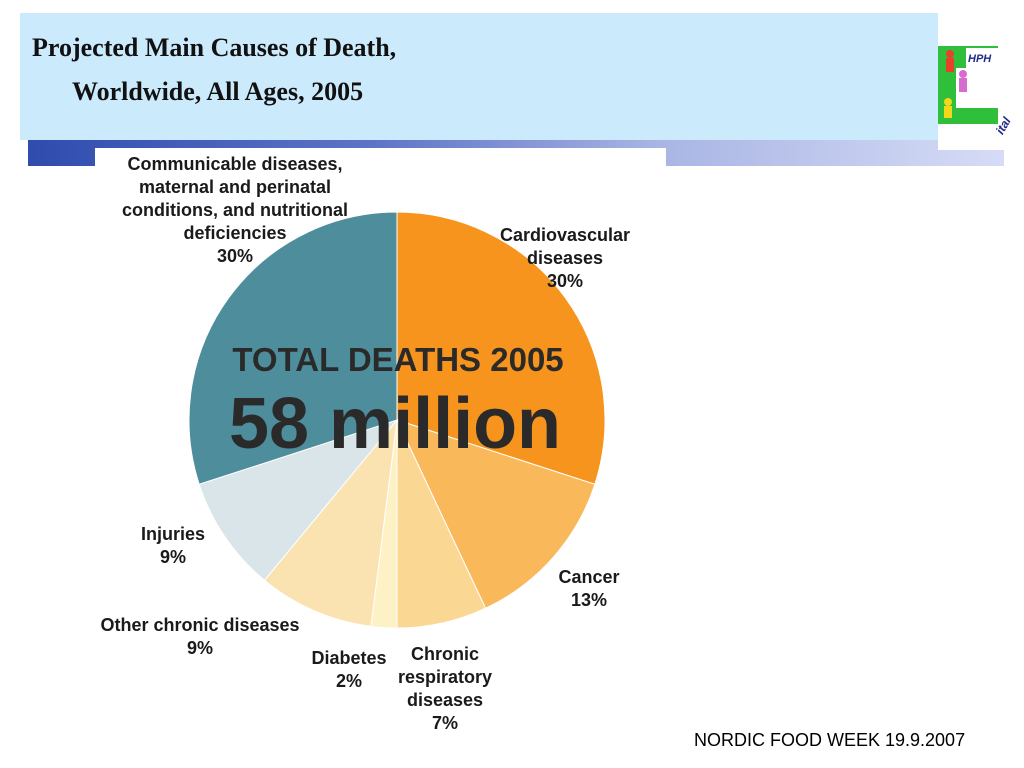  I want to click on slice-label-3: Diabetes 2%, so click(348, 669).